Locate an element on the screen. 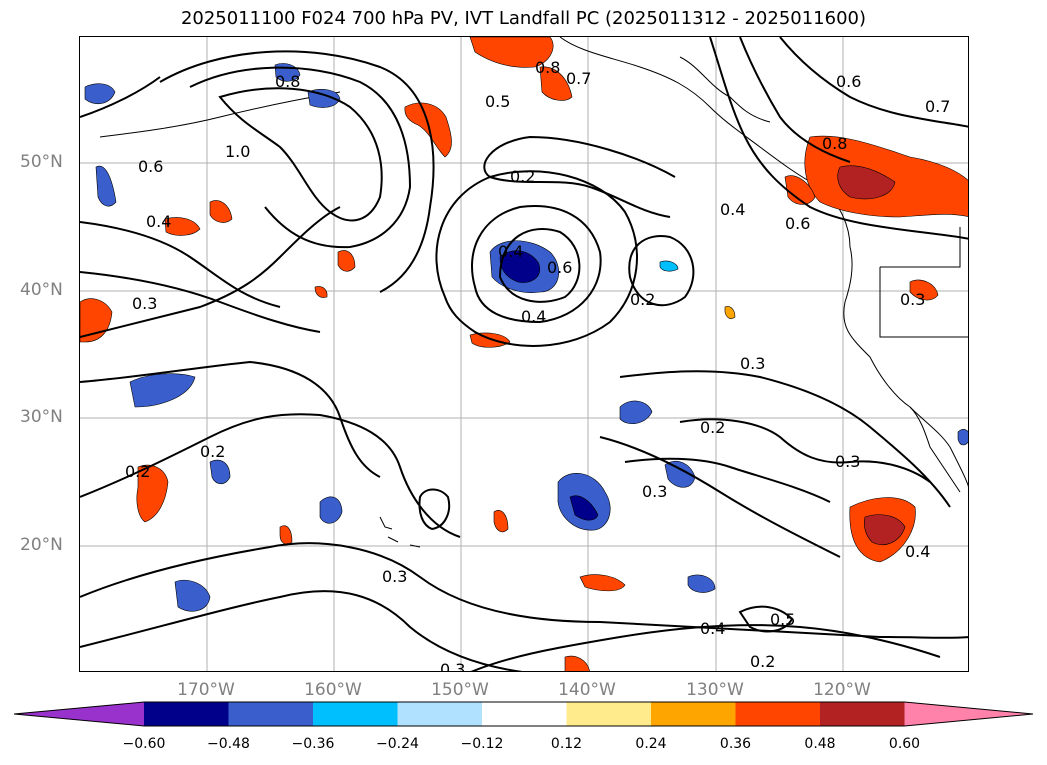 This screenshot has height=765, width=1047. colorbar-tick: 0.48 is located at coordinates (820, 744).